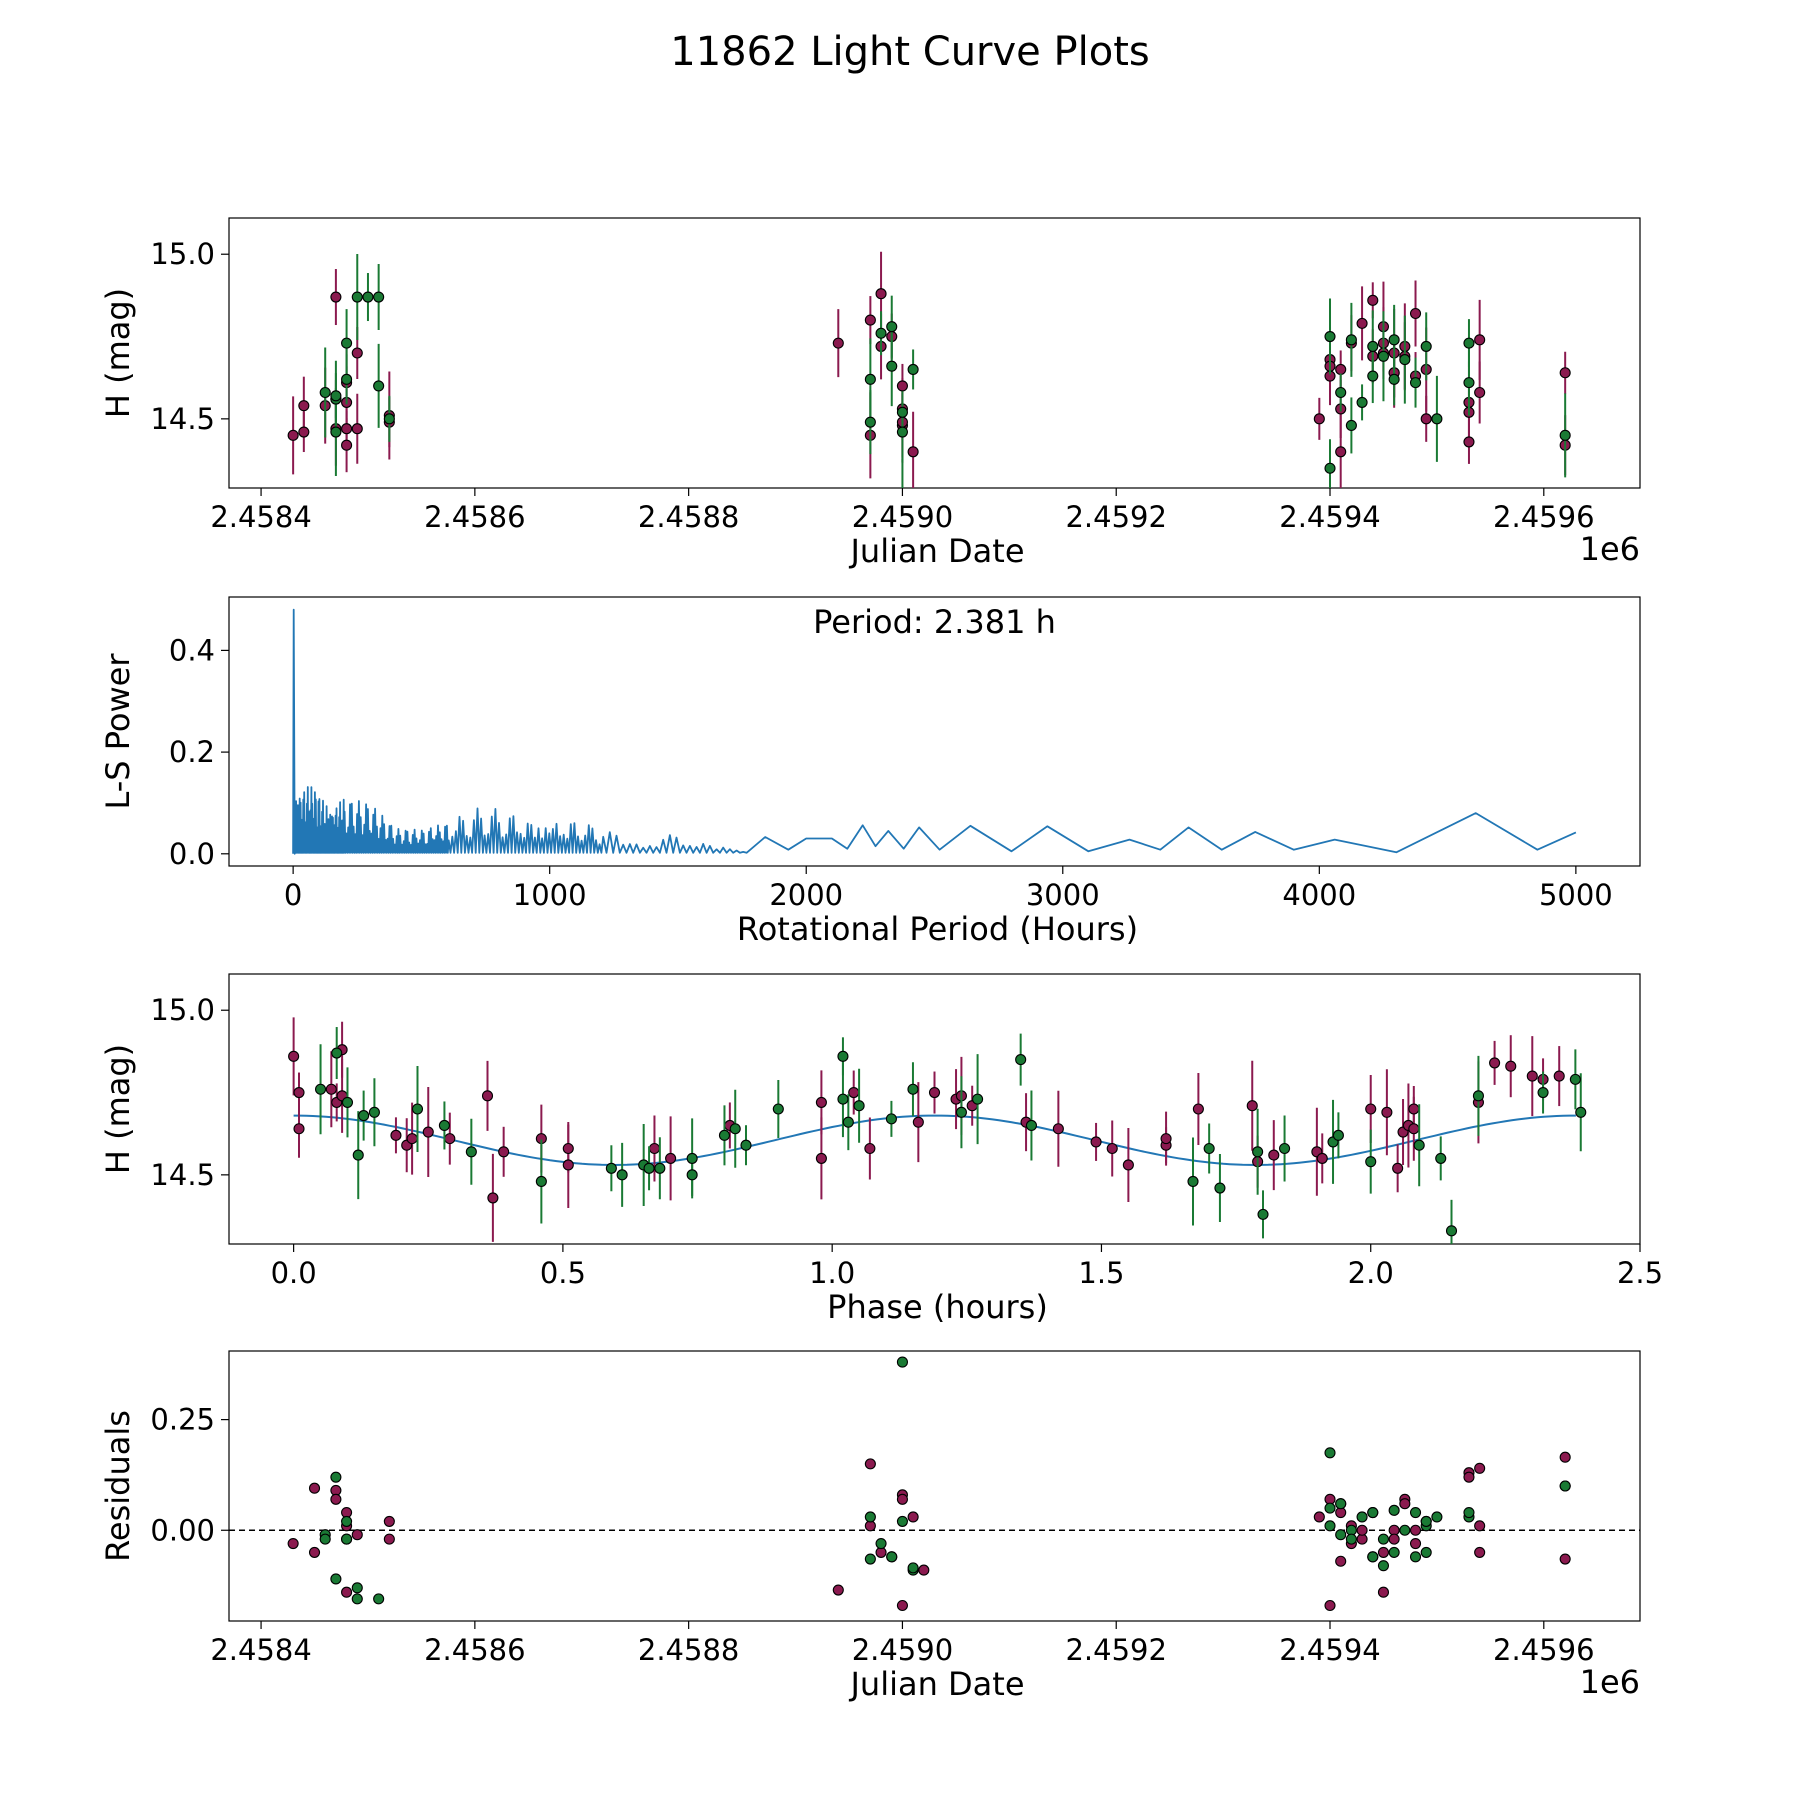 Image resolution: width=1800 pixels, height=1800 pixels. I want to click on x-tick-label: 5000, so click(1576, 895).